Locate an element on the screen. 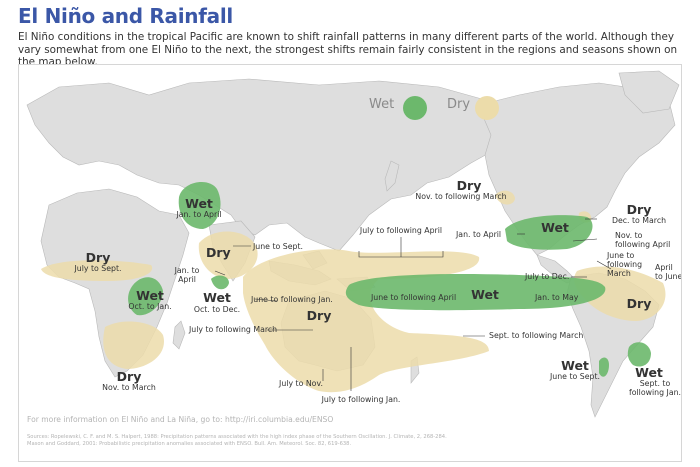  legend-wet-label: Wet is located at coordinates (382, 104).